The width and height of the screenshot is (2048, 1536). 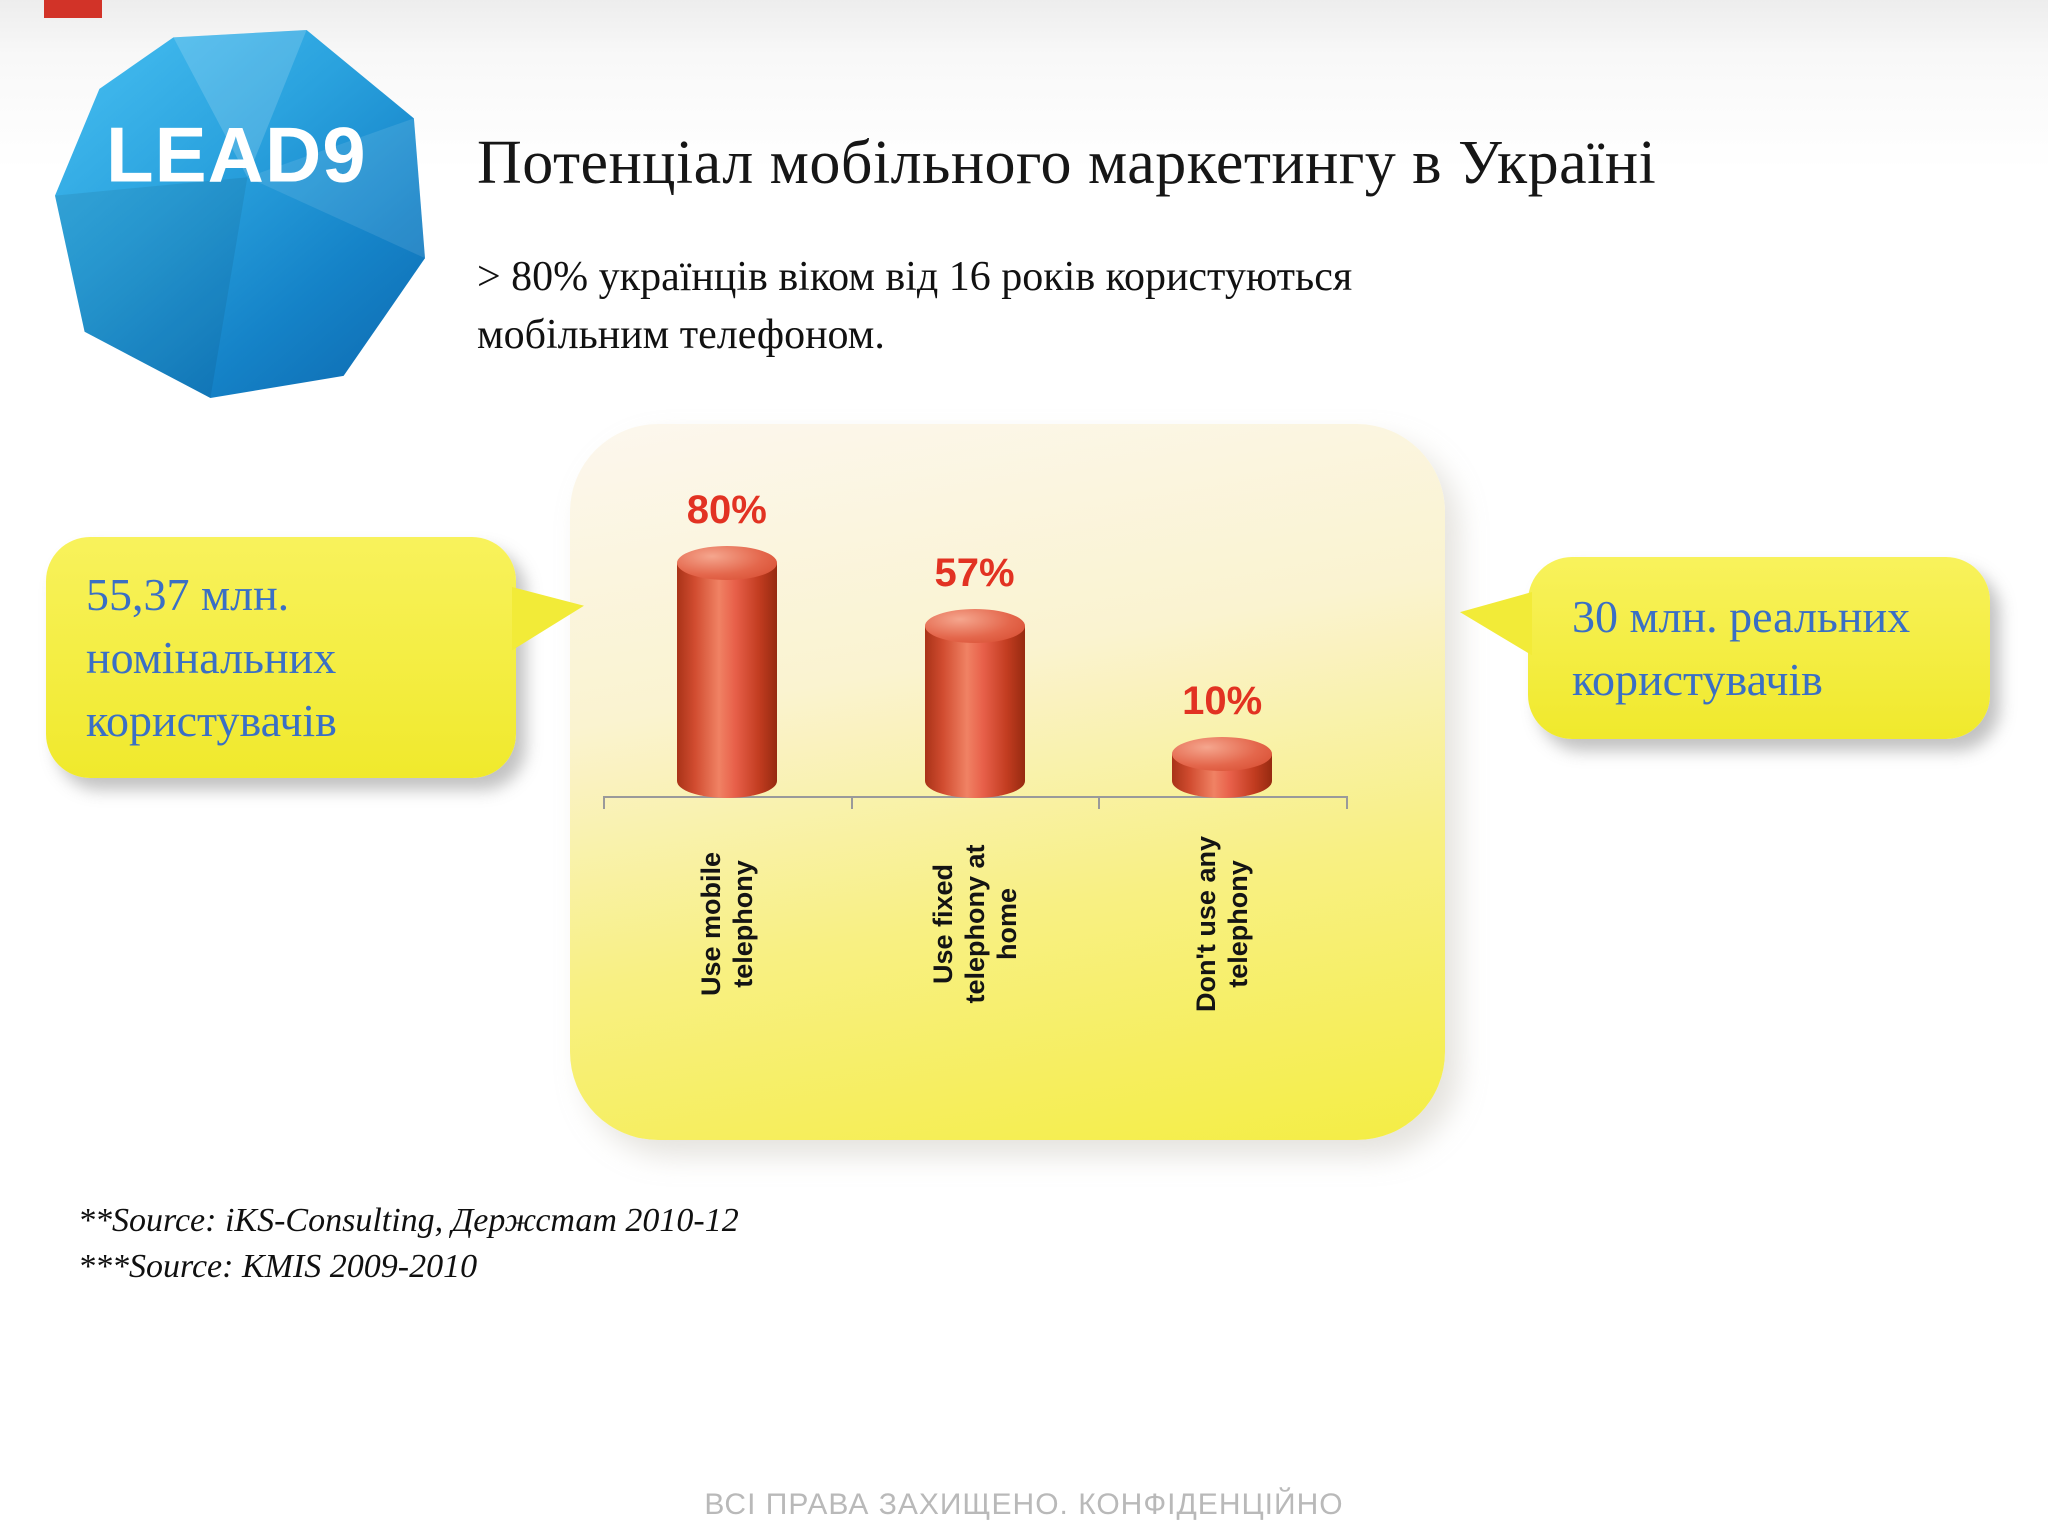 I want to click on logo-text: LEAD9, so click(x=236, y=154).